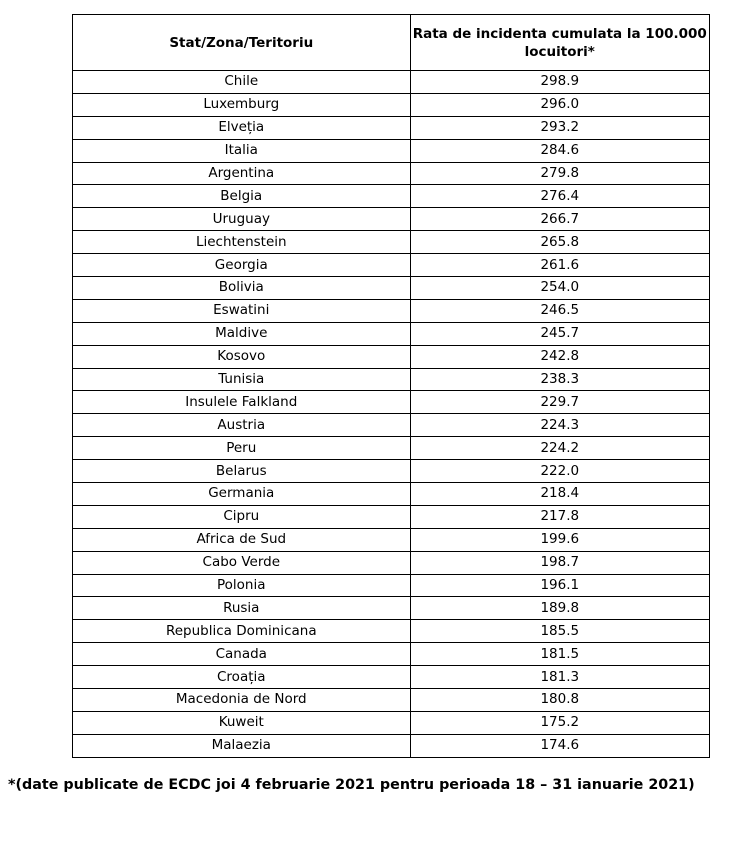  I want to click on country-cell: Georgia, so click(241, 265).